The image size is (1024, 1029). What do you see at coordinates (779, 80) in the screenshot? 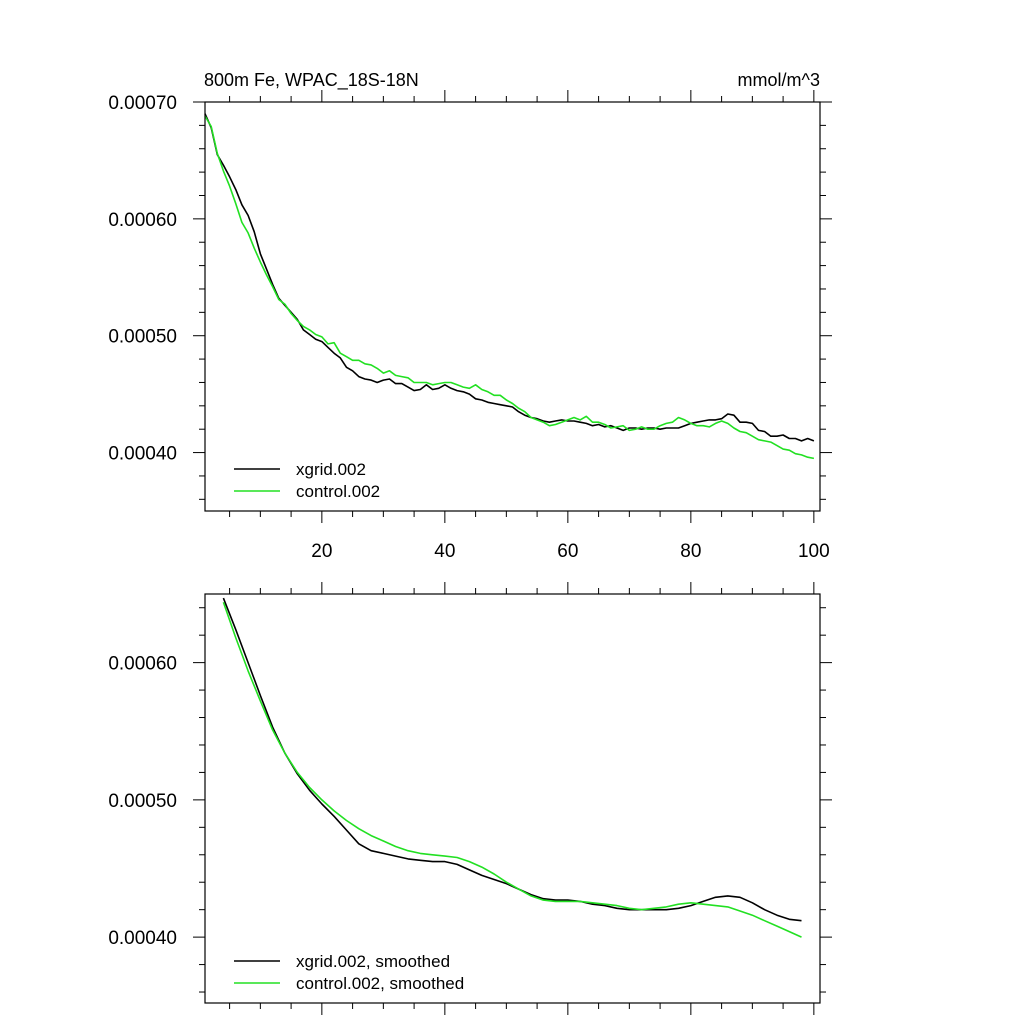
I see `top-panel-units: mmol/m^3` at bounding box center [779, 80].